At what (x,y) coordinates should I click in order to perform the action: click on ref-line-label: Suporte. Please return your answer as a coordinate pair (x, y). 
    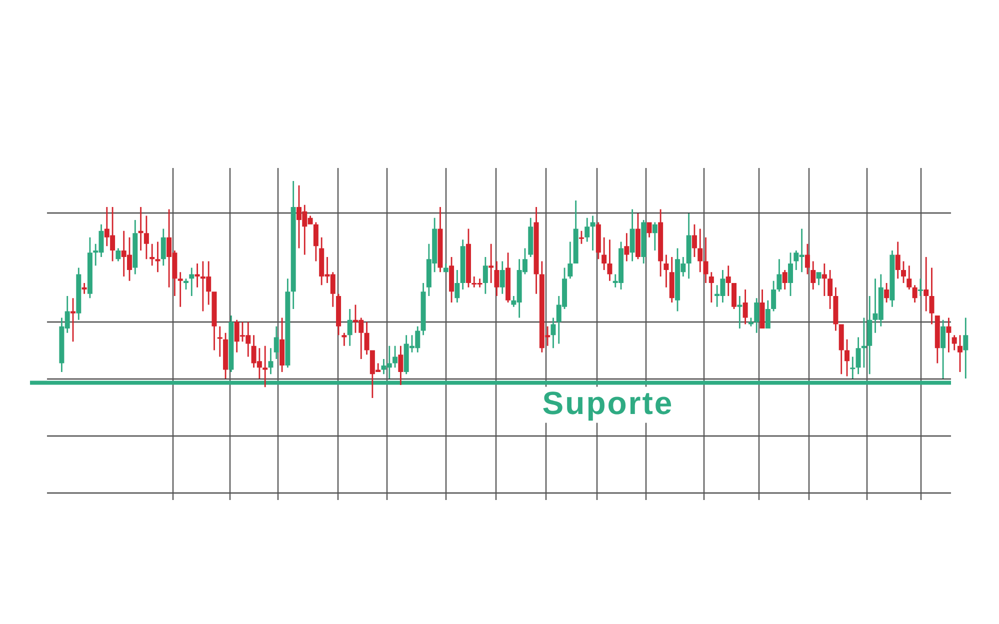
    Looking at the image, I should click on (608, 402).